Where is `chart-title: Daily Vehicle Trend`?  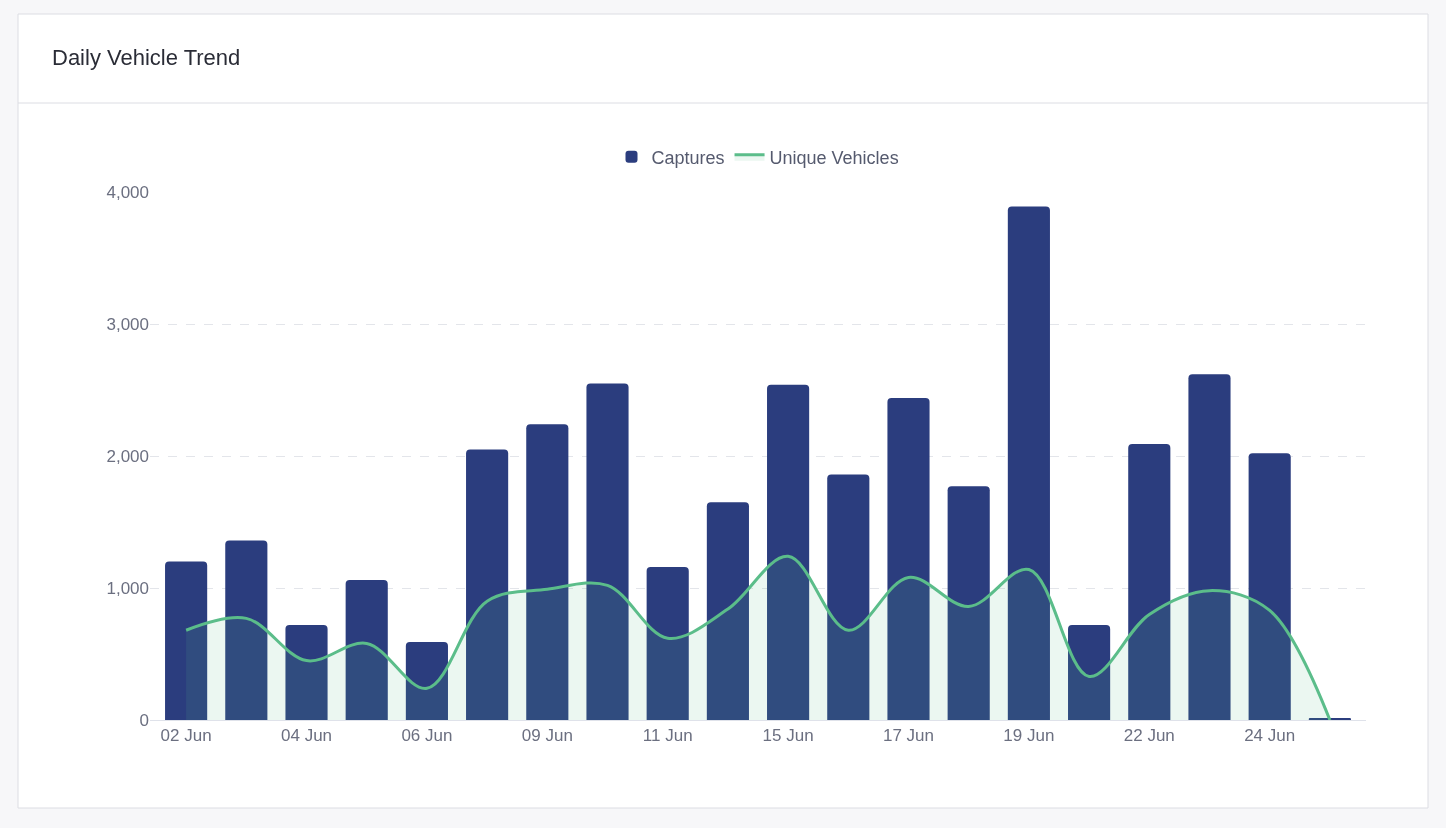
chart-title: Daily Vehicle Trend is located at coordinates (146, 57).